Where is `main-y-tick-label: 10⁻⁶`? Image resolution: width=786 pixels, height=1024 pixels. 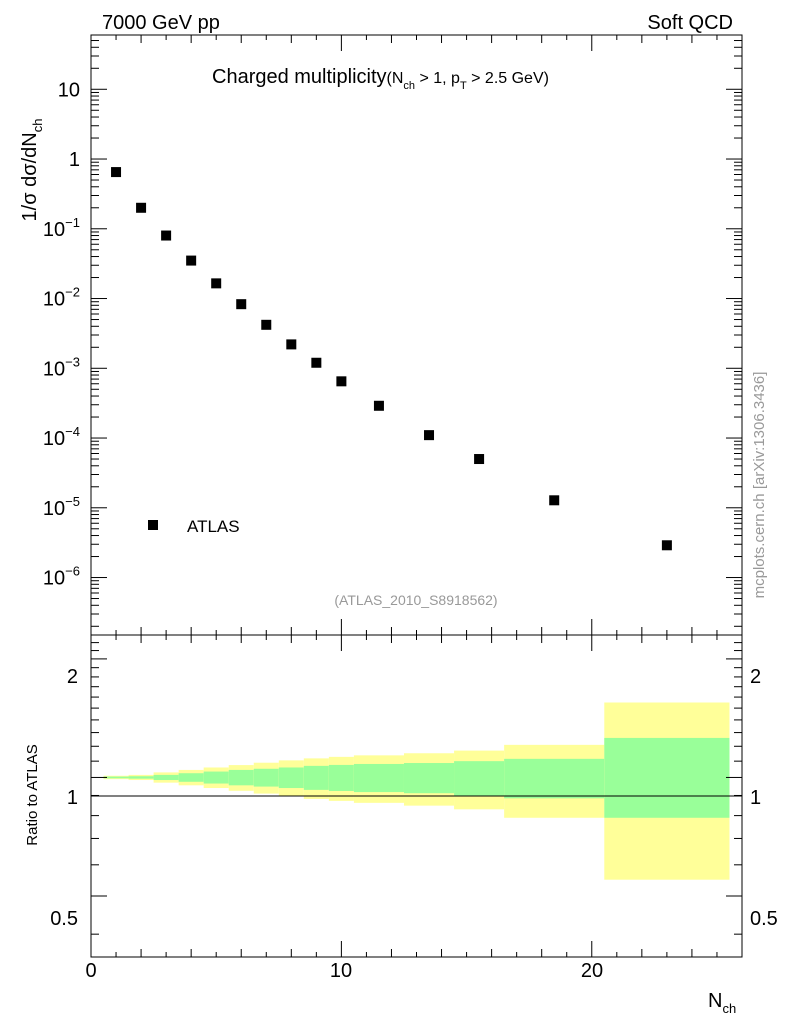
main-y-tick-label: 10⁻⁶ is located at coordinates (61, 577).